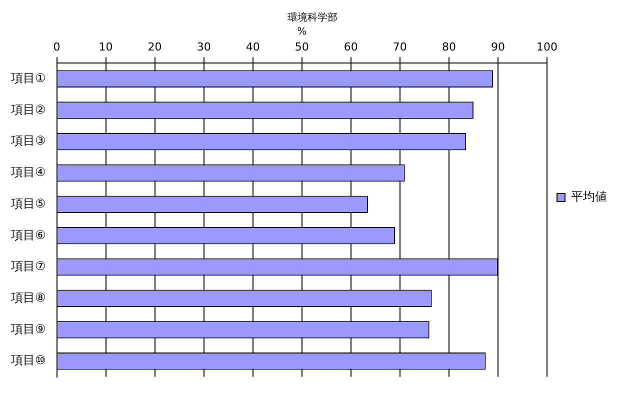  I want to click on y-tick-label: 項目④, so click(28, 172).